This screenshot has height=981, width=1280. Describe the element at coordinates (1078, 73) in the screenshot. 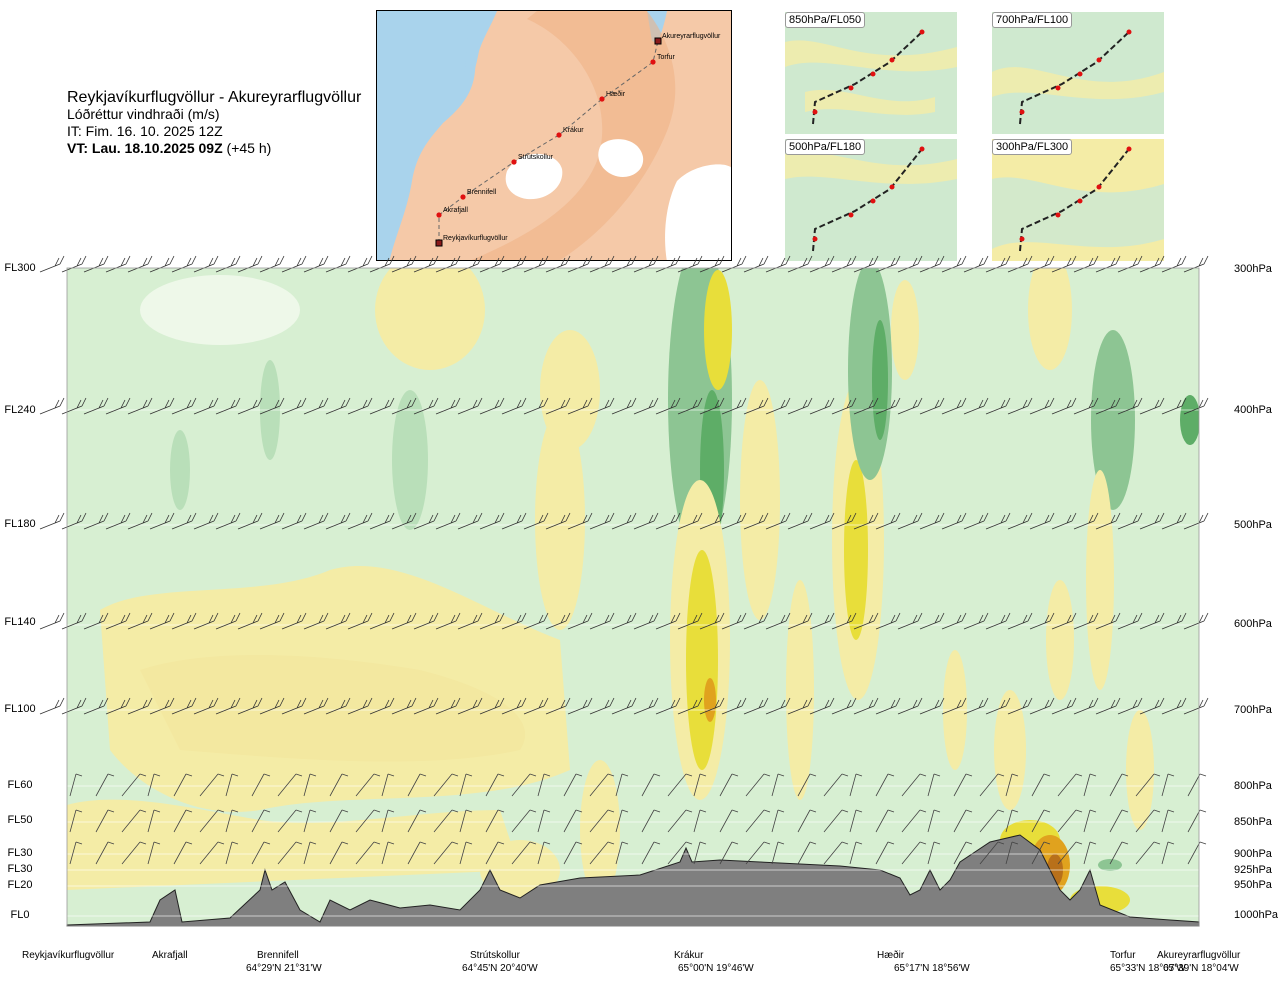

I see `thumb-700: 700hPa/FL100` at that location.